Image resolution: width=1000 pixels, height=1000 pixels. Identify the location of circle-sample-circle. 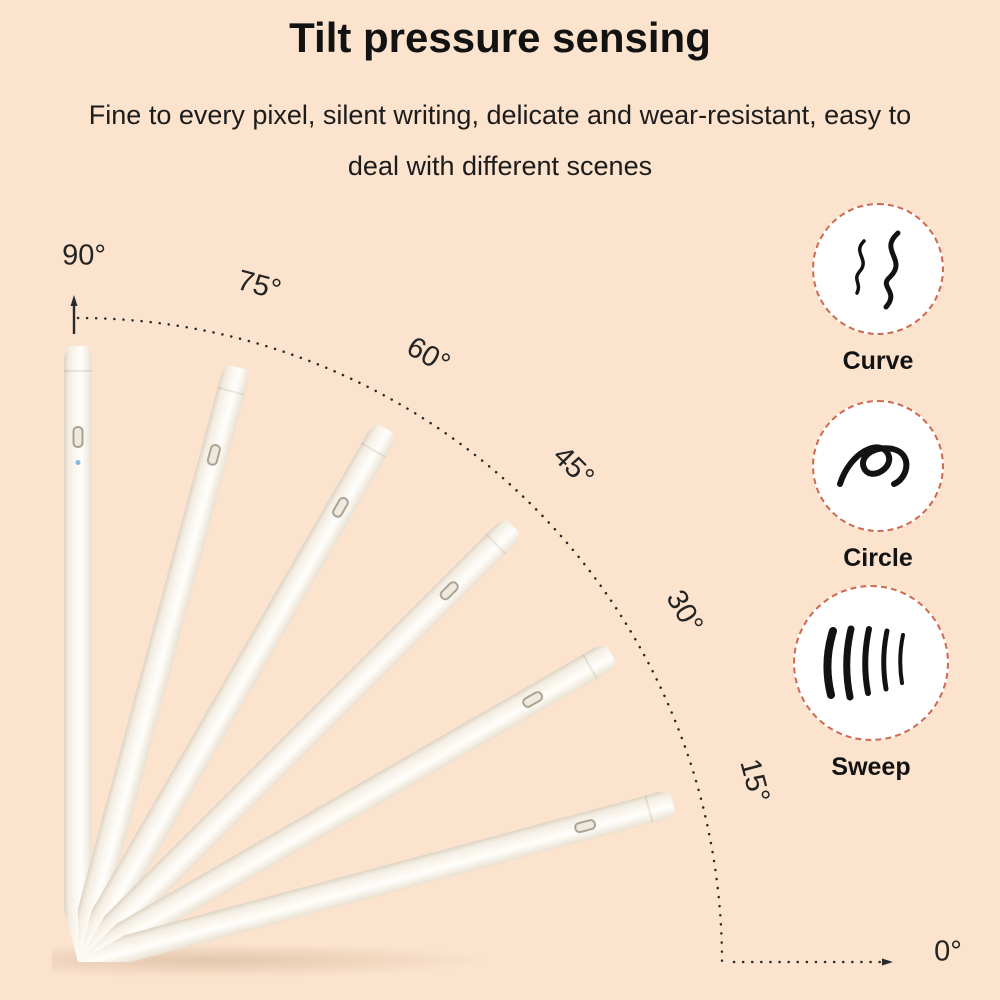
(878, 466).